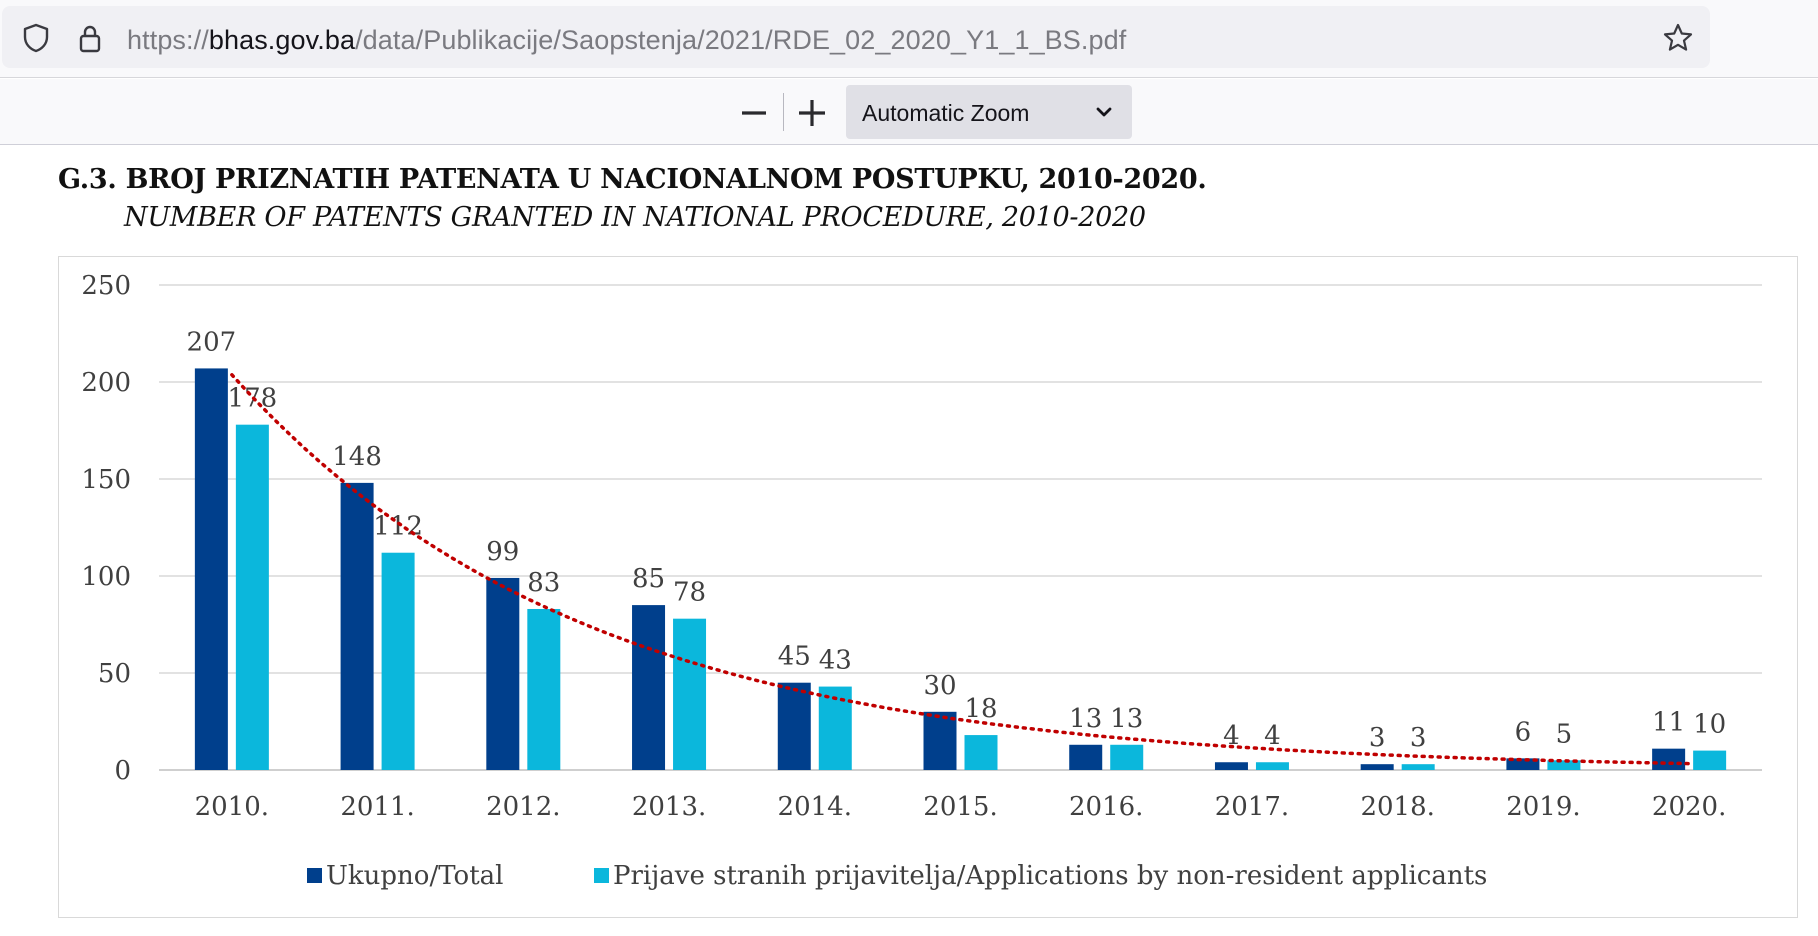  What do you see at coordinates (523, 807) in the screenshot?
I see `x-tick-label: 2012.` at bounding box center [523, 807].